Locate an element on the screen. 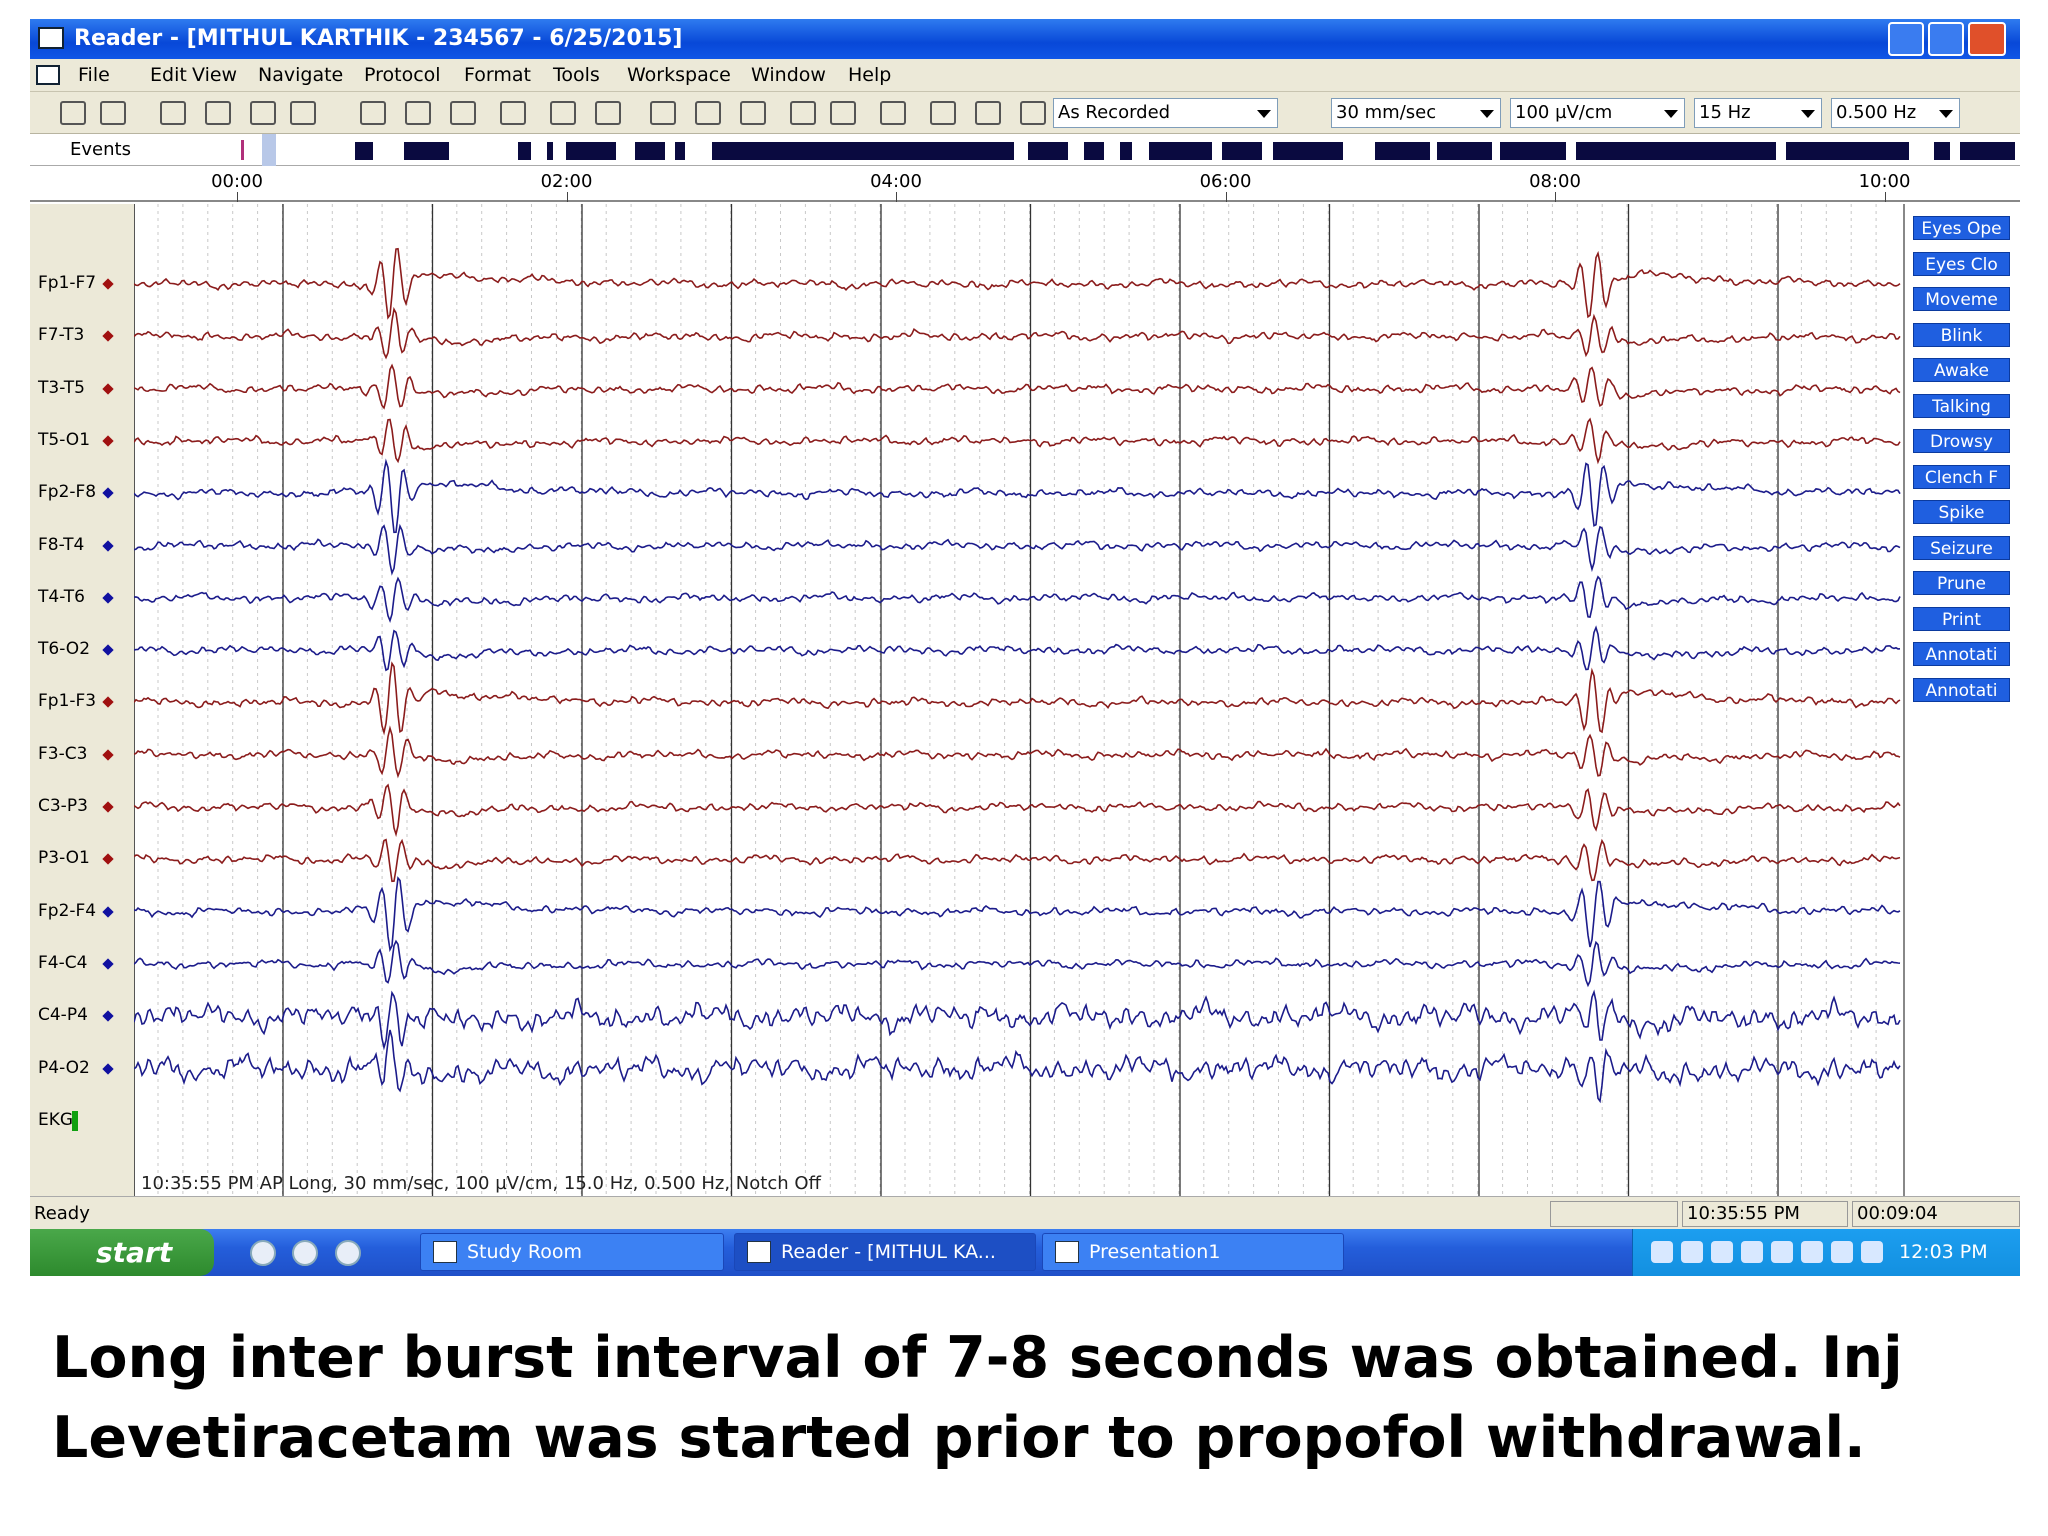 The width and height of the screenshot is (2048, 1536). annotation-button: Blink is located at coordinates (1961, 334).